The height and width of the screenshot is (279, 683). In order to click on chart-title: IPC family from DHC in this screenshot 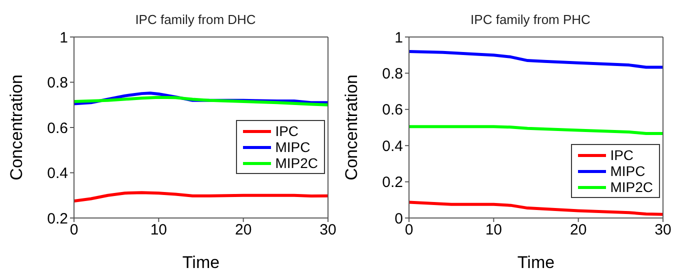, I will do `click(195, 19)`.